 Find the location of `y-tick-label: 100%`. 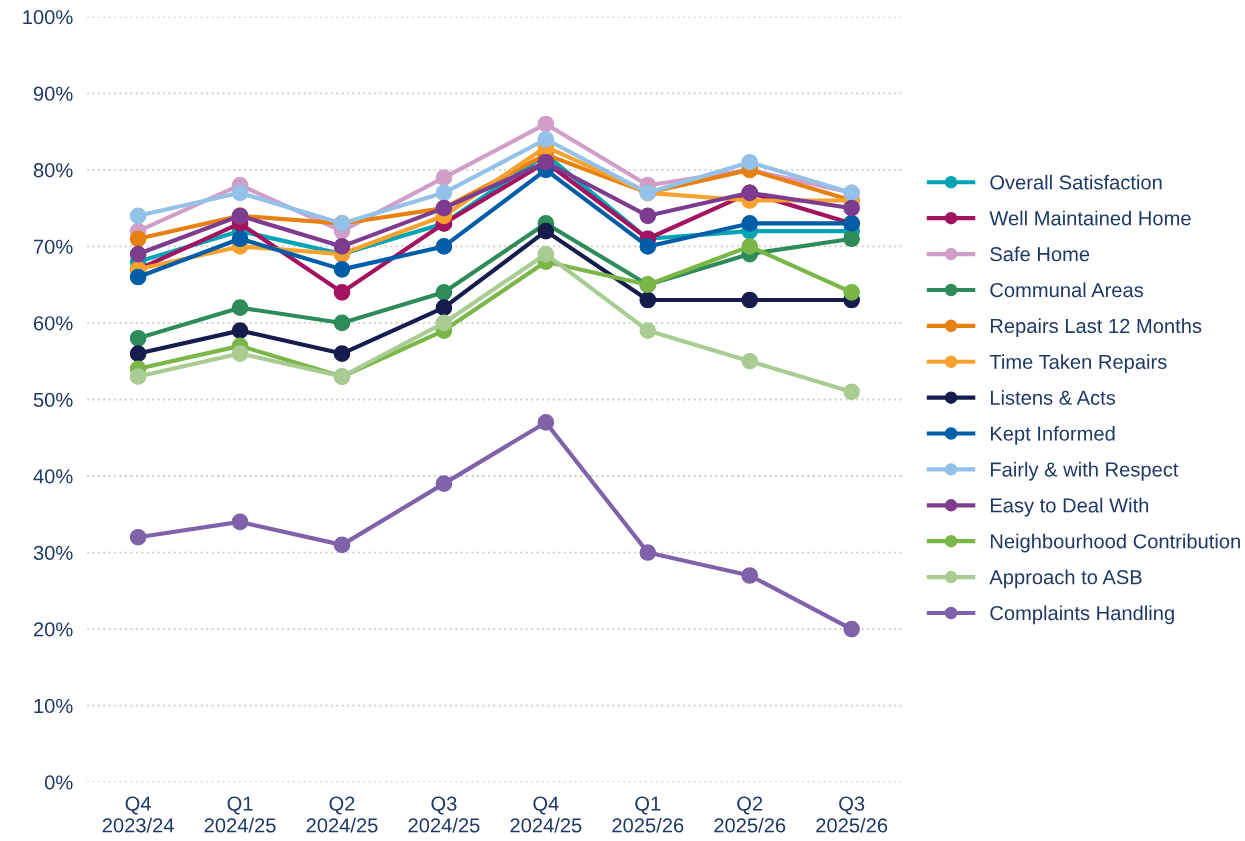

y-tick-label: 100% is located at coordinates (48, 17).